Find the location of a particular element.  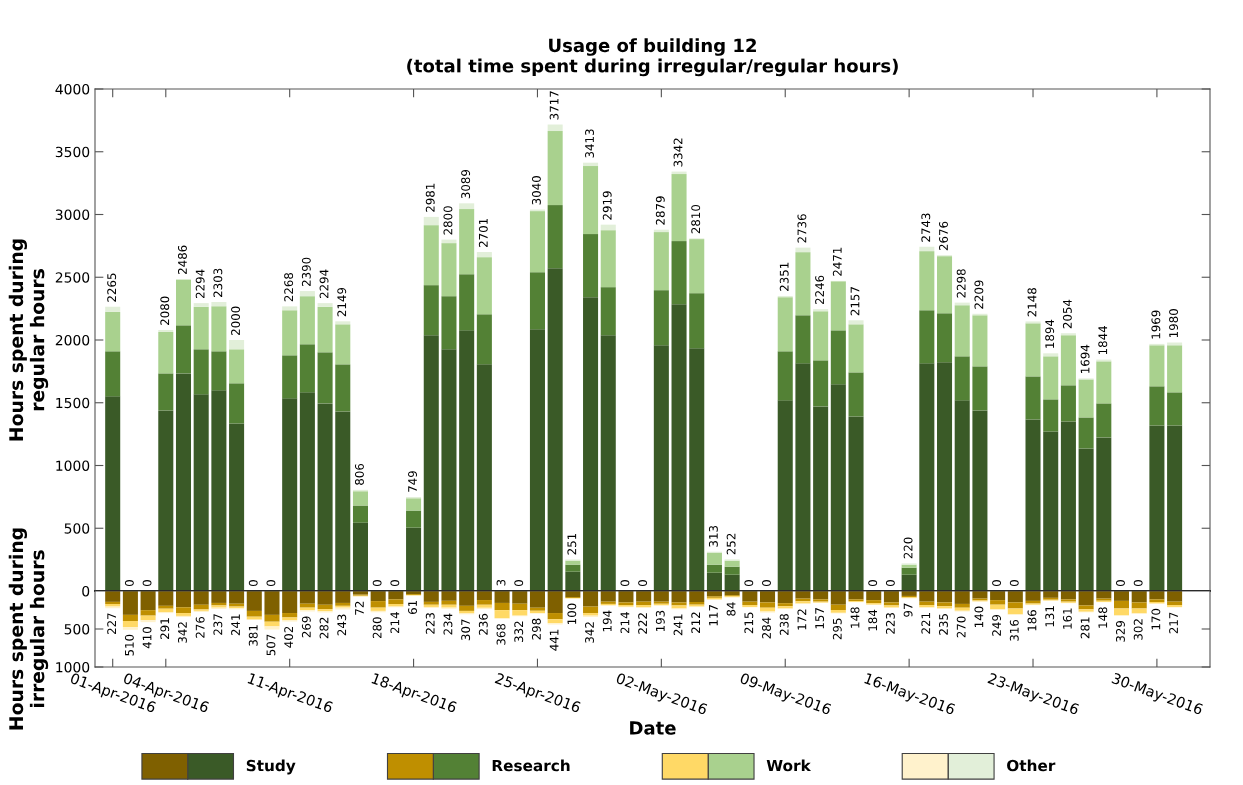

total-label: 307 is located at coordinates (466, 630).